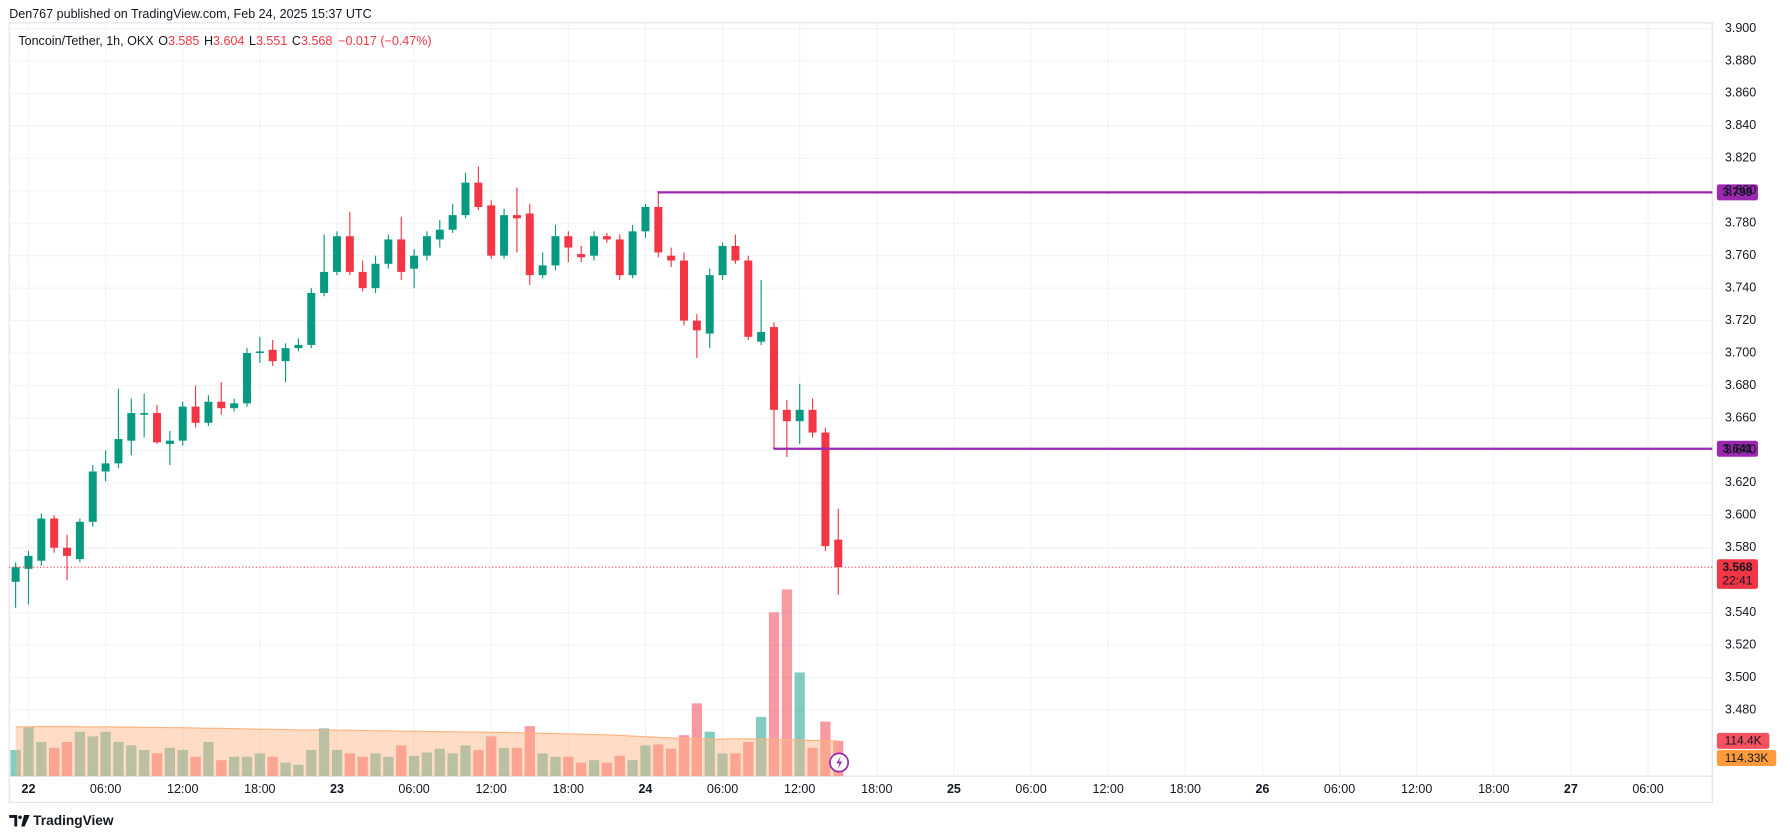  What do you see at coordinates (1740, 644) in the screenshot?
I see `y-tick-label: 3.520` at bounding box center [1740, 644].